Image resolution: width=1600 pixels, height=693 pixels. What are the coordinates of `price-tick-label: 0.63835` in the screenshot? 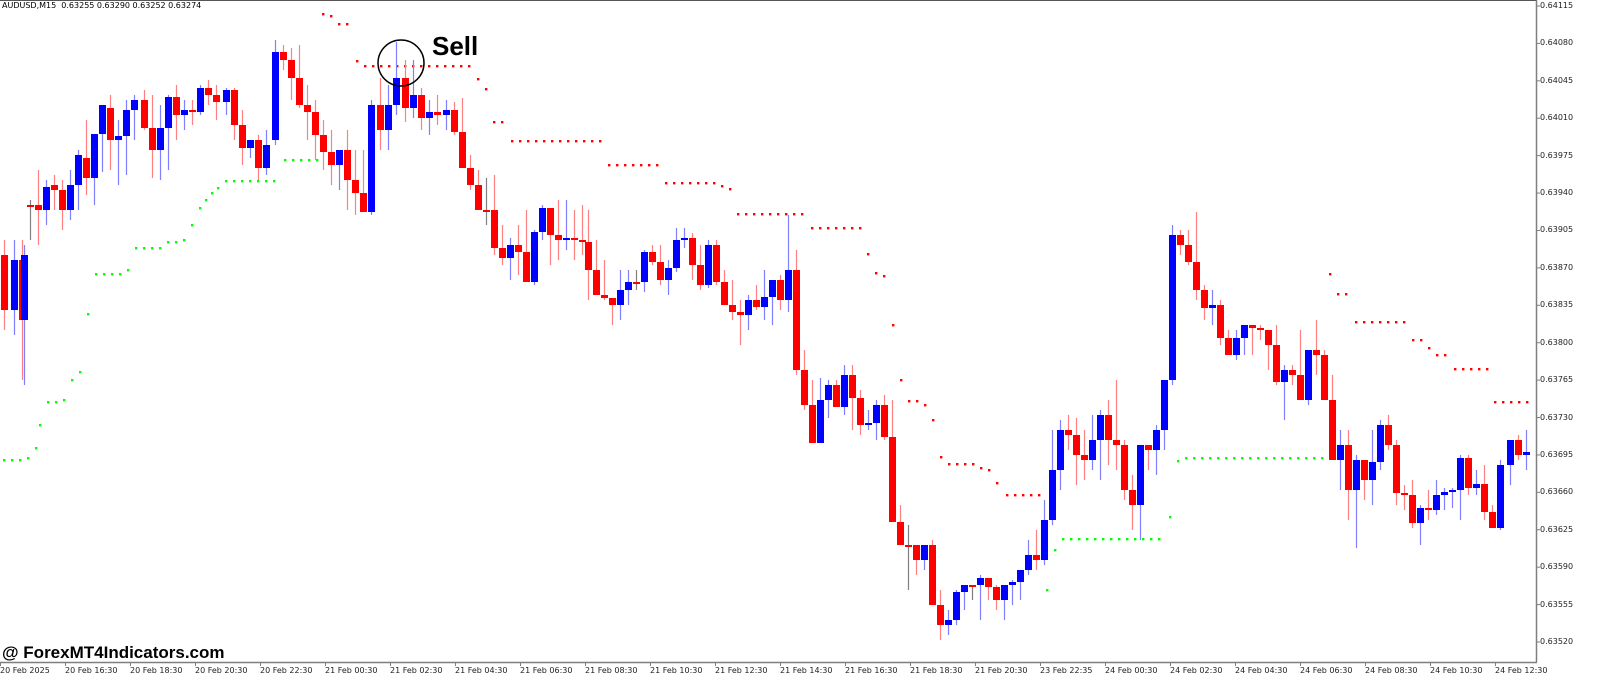 It's located at (1557, 305).